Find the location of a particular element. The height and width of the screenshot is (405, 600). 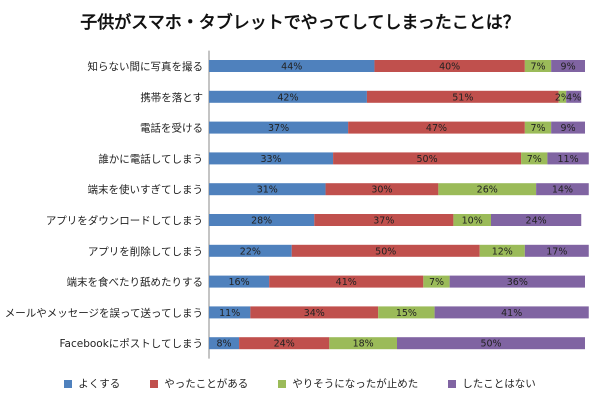

chart-title: 子供がスマホ・タブレットでやってしてしまったことは？ is located at coordinates (300, 23).